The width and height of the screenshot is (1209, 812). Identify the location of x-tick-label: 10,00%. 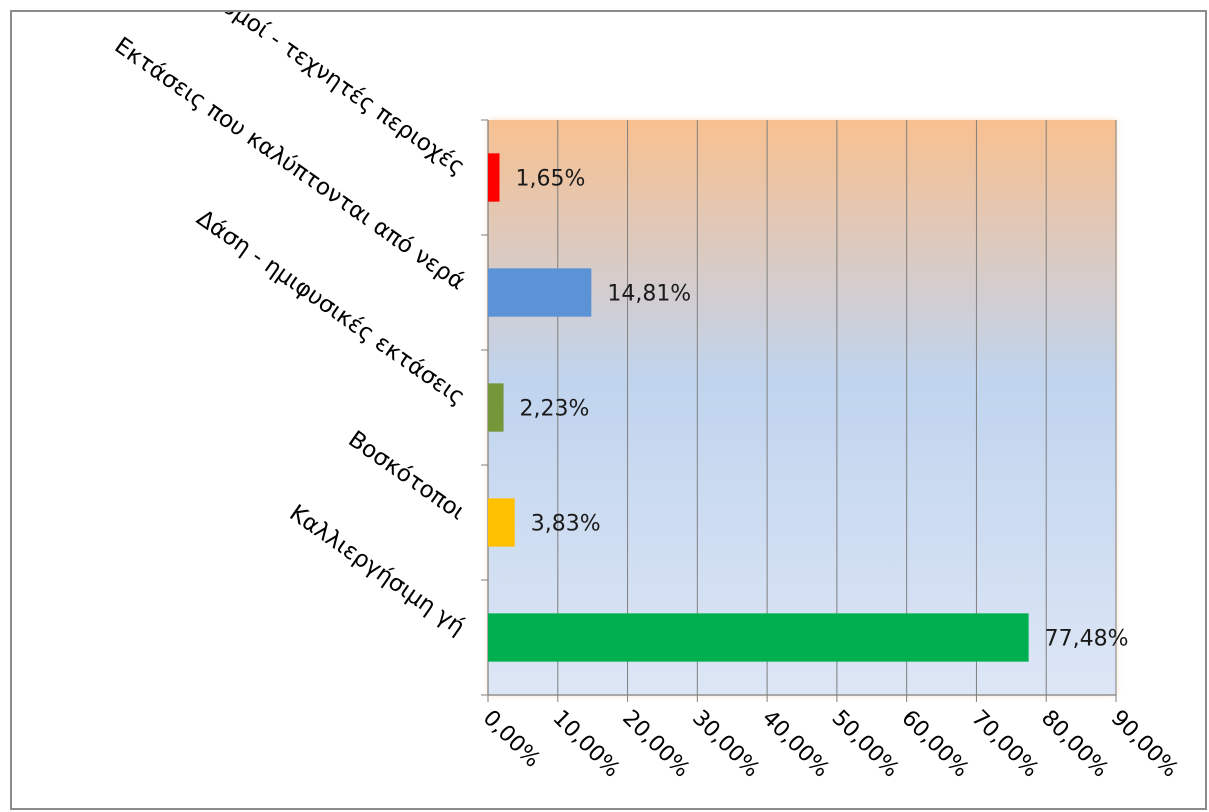
(586, 744).